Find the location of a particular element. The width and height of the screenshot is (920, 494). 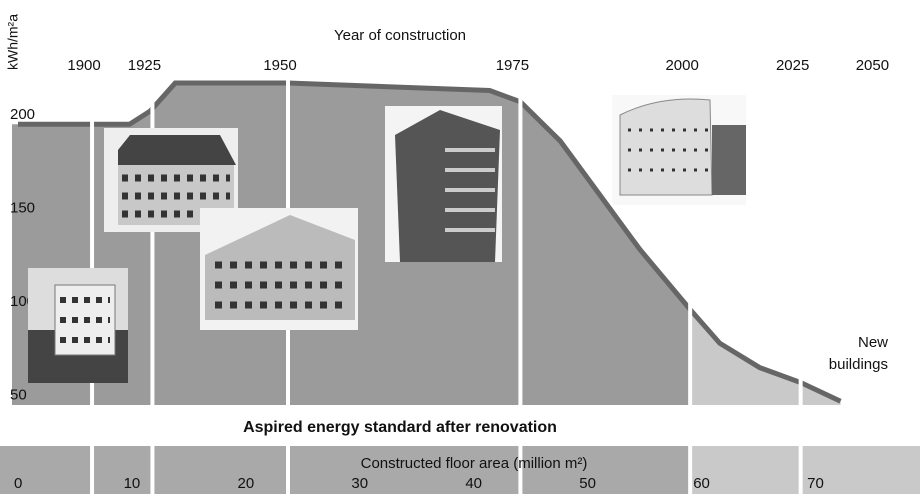

year-tick-label: 1950 is located at coordinates (279, 65).